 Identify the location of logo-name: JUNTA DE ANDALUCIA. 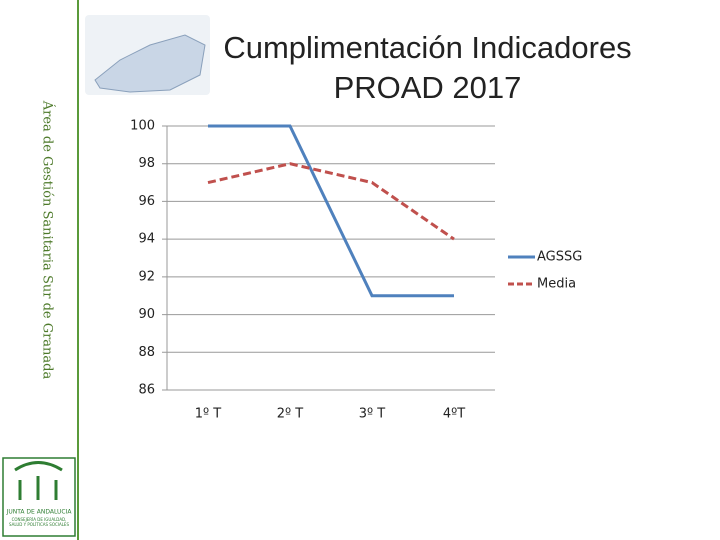
(39, 512).